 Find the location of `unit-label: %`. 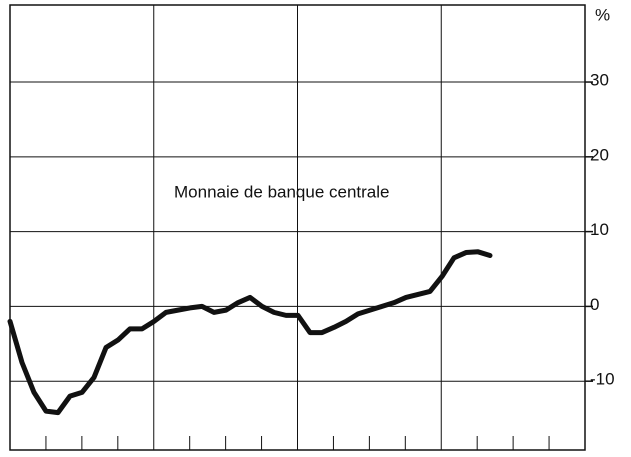

unit-label: % is located at coordinates (602, 14).